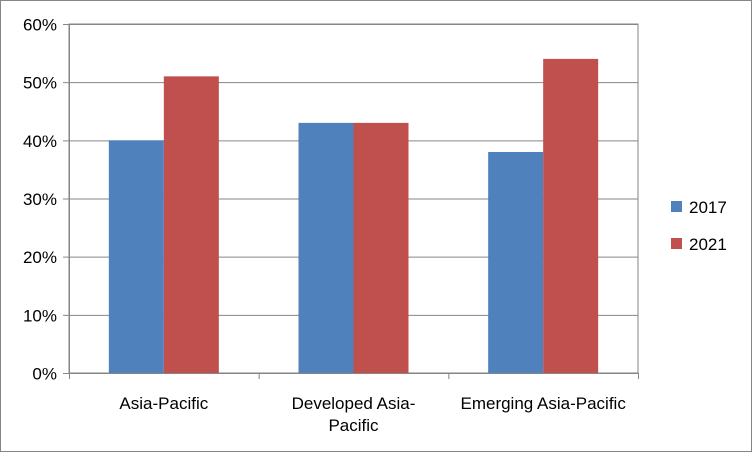 This screenshot has height=456, width=752. Describe the element at coordinates (708, 244) in the screenshot. I see `legend-label: 2021` at that location.